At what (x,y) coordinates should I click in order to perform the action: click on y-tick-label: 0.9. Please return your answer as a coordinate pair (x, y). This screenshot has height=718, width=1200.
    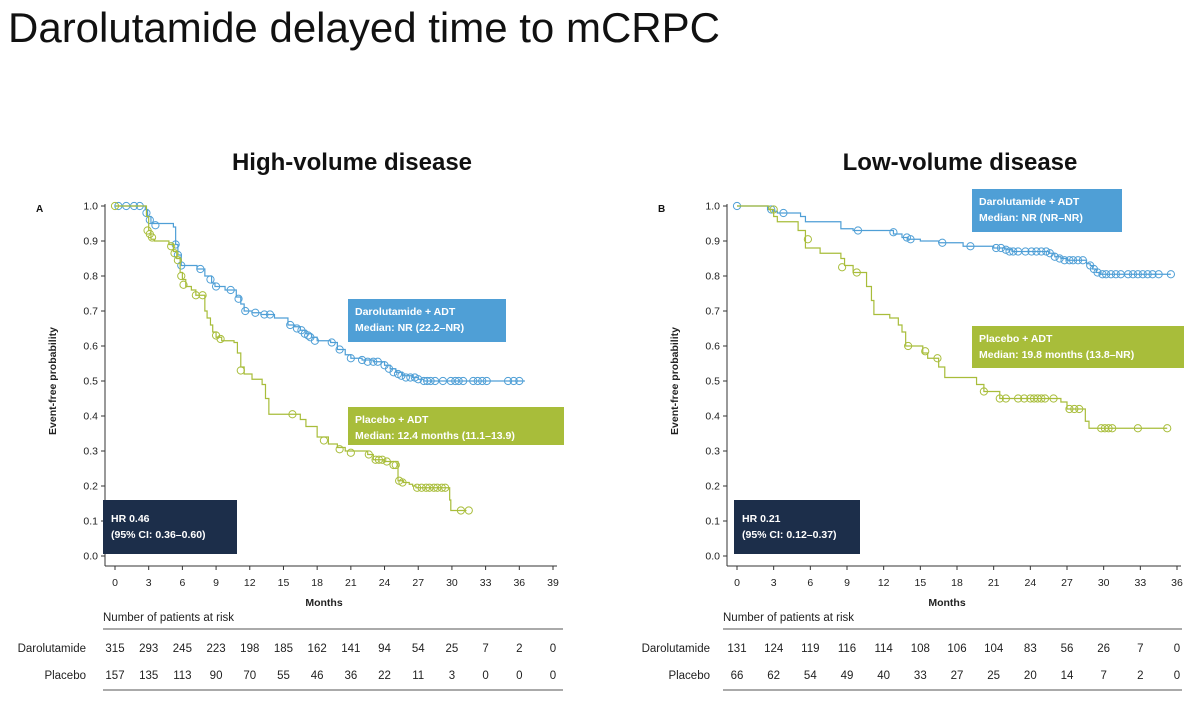
    Looking at the image, I should click on (712, 242).